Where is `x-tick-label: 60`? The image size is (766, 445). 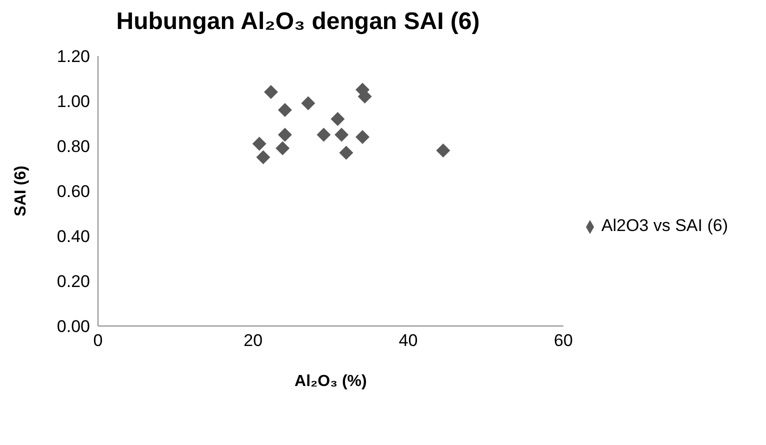
x-tick-label: 60 is located at coordinates (563, 340).